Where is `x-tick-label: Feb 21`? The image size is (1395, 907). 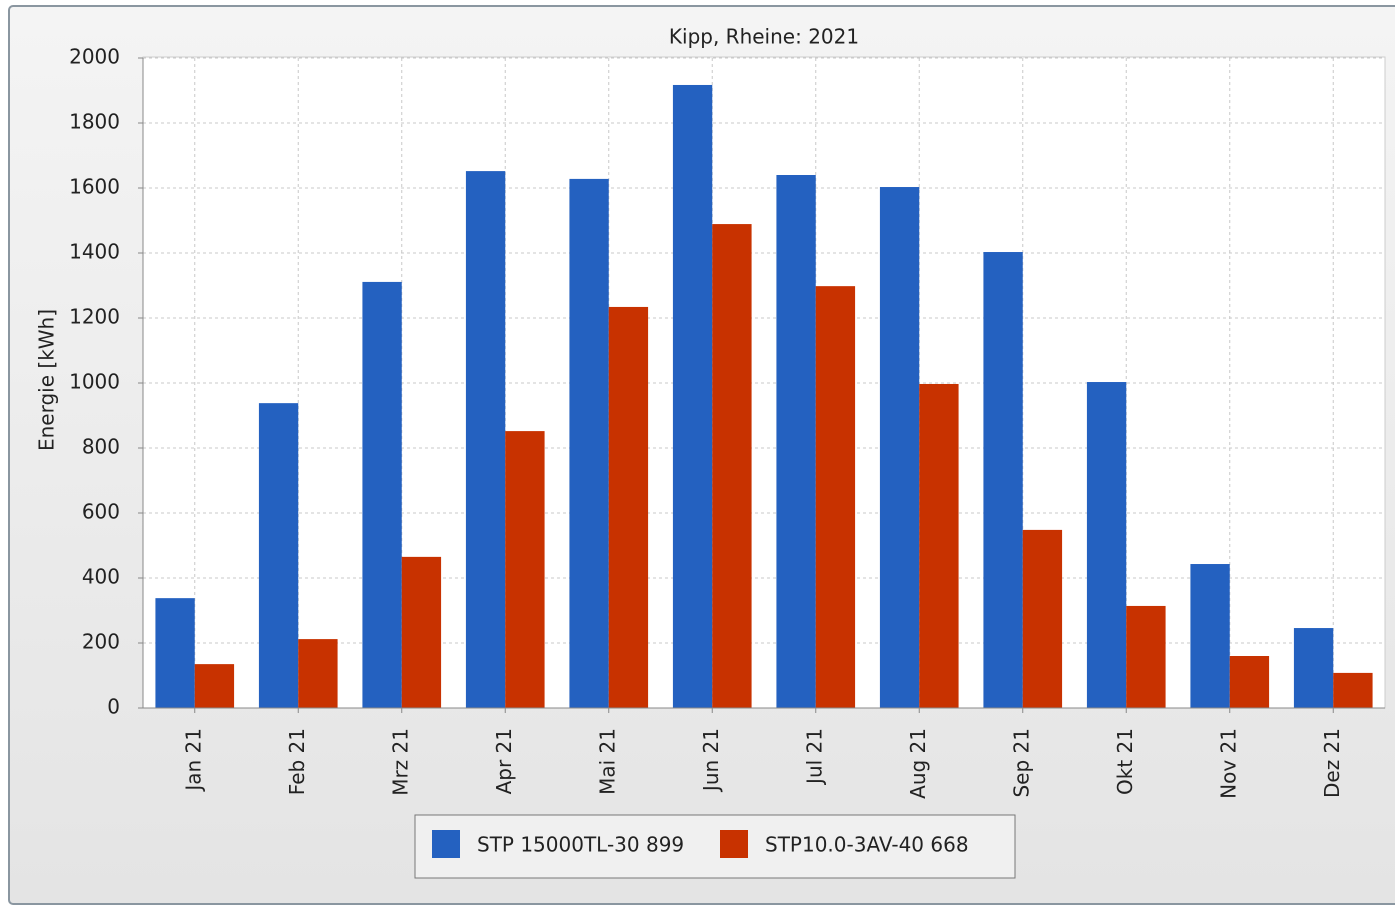
x-tick-label: Feb 21 is located at coordinates (297, 761).